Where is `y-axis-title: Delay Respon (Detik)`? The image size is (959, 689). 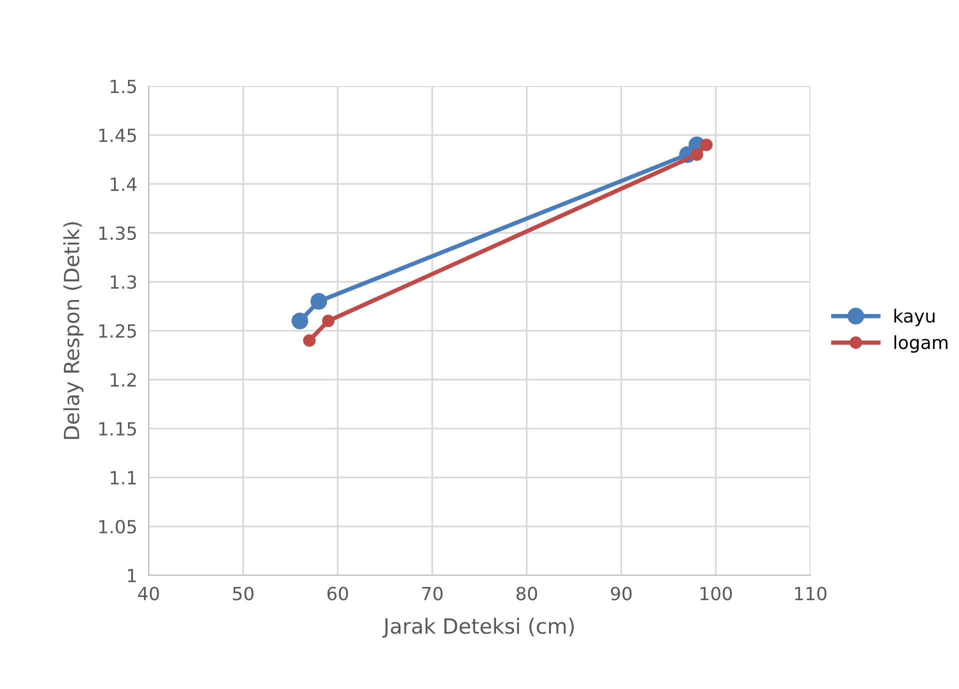 y-axis-title: Delay Respon (Detik) is located at coordinates (73, 330).